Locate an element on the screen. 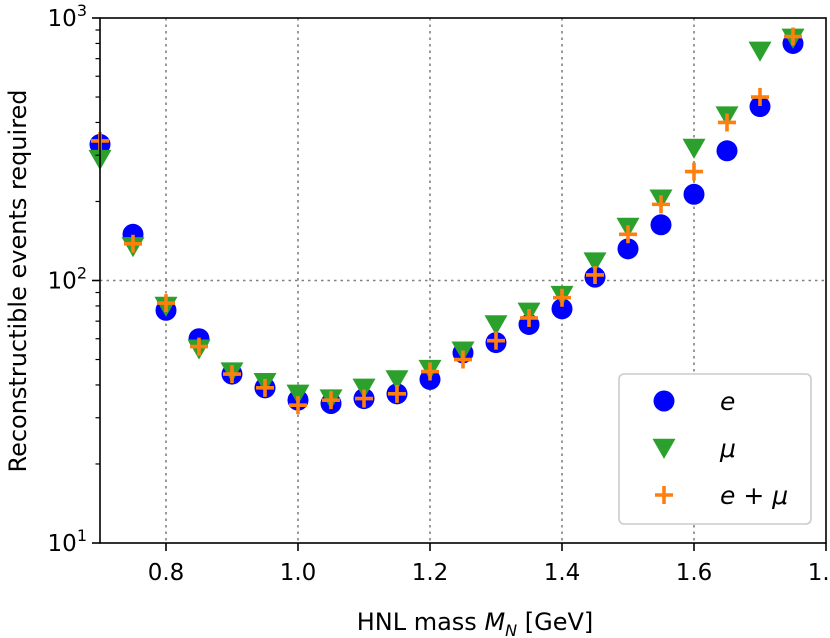 This screenshot has height=638, width=830. x-tick-label: 1.2 is located at coordinates (430, 573).